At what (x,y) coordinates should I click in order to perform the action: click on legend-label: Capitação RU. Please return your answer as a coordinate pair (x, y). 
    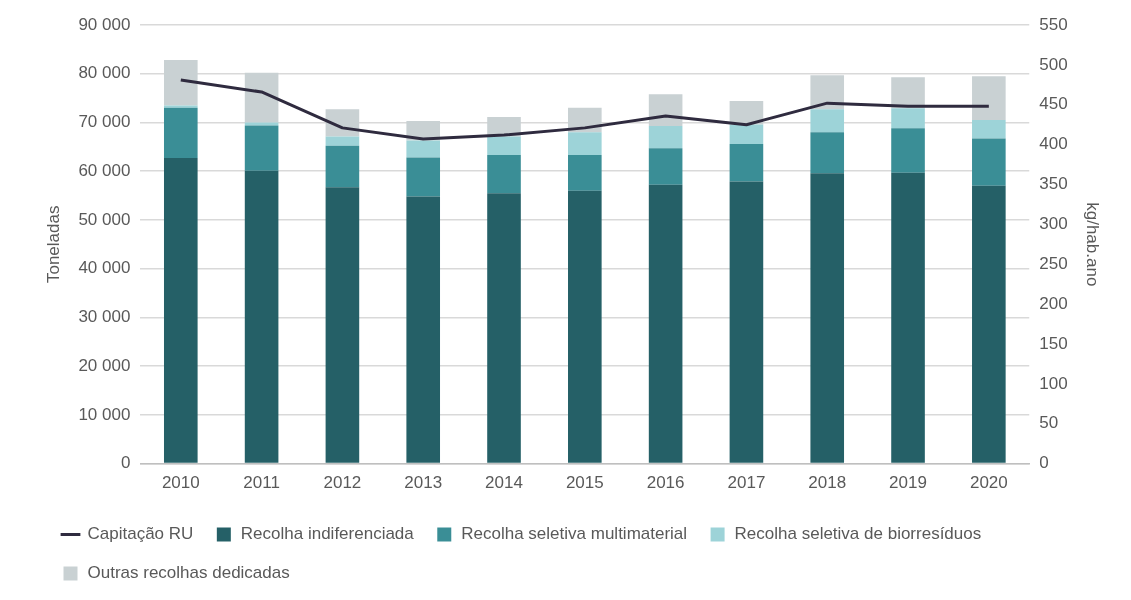
    Looking at the image, I should click on (140, 534).